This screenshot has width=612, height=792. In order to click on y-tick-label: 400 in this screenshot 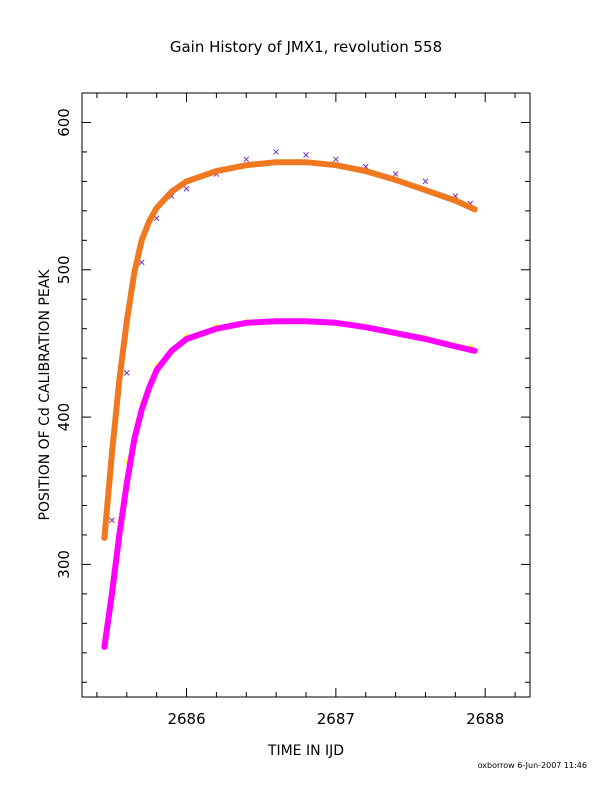, I will do `click(64, 417)`.